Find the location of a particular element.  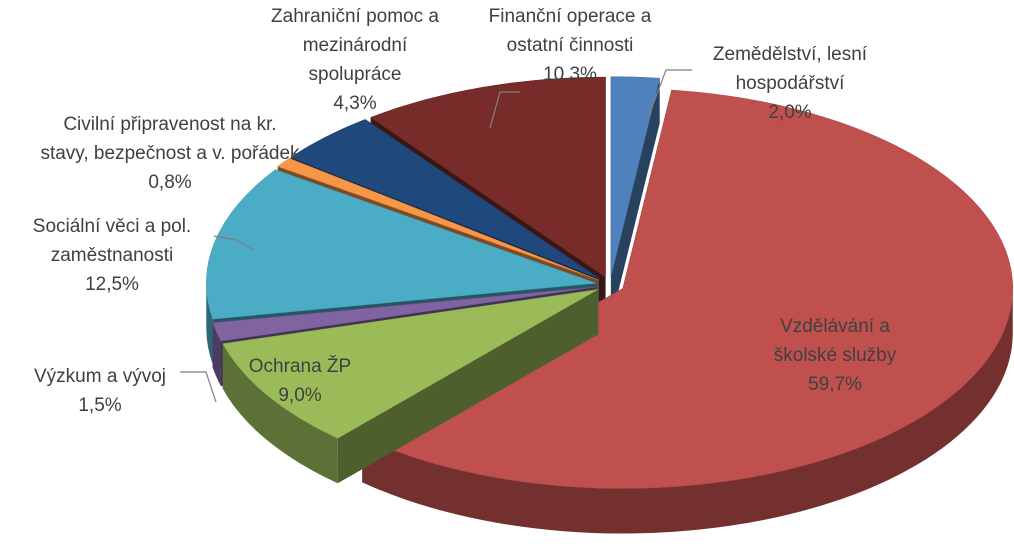

value-label: 0,8% is located at coordinates (169, 182).